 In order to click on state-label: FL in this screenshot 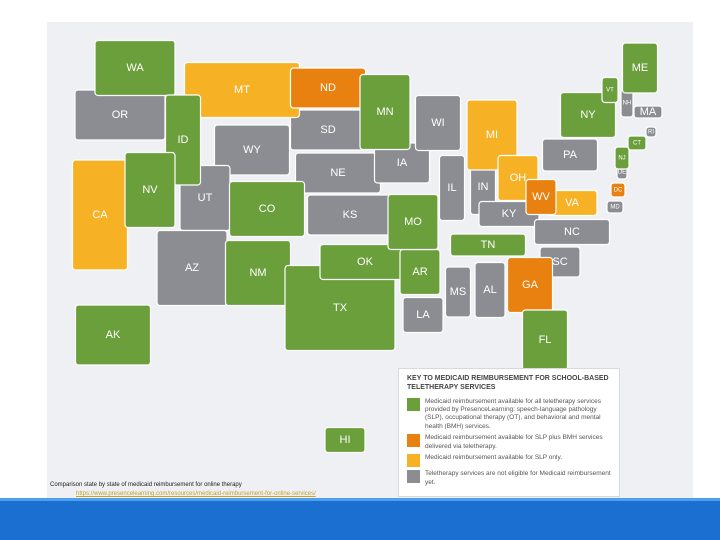, I will do `click(545, 340)`.